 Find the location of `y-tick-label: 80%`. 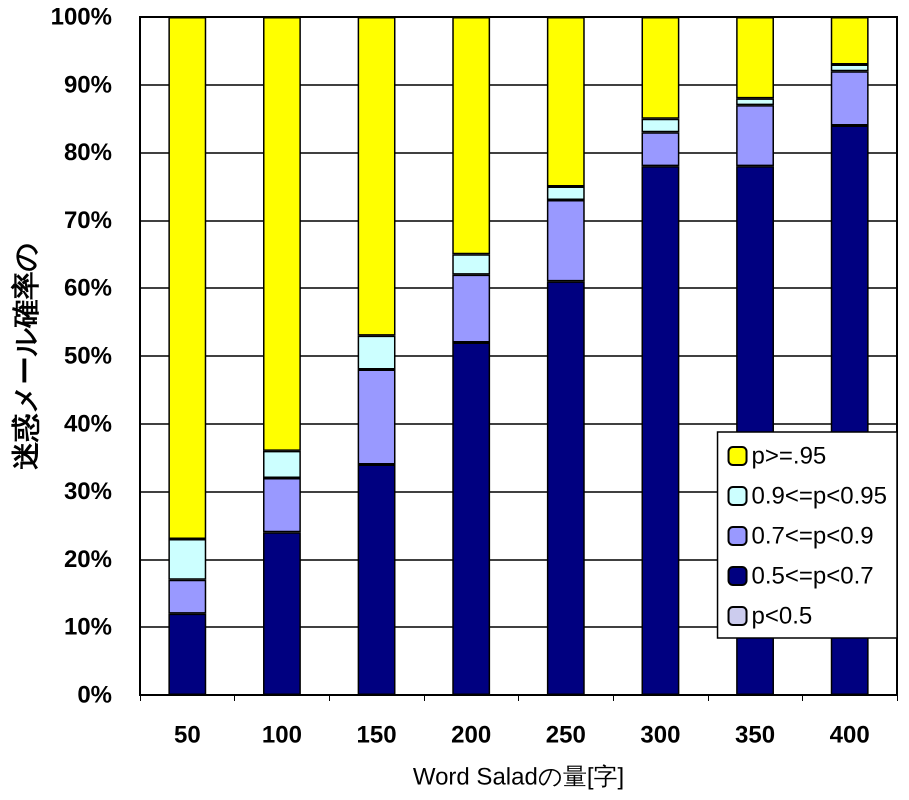

y-tick-label: 80% is located at coordinates (88, 152).